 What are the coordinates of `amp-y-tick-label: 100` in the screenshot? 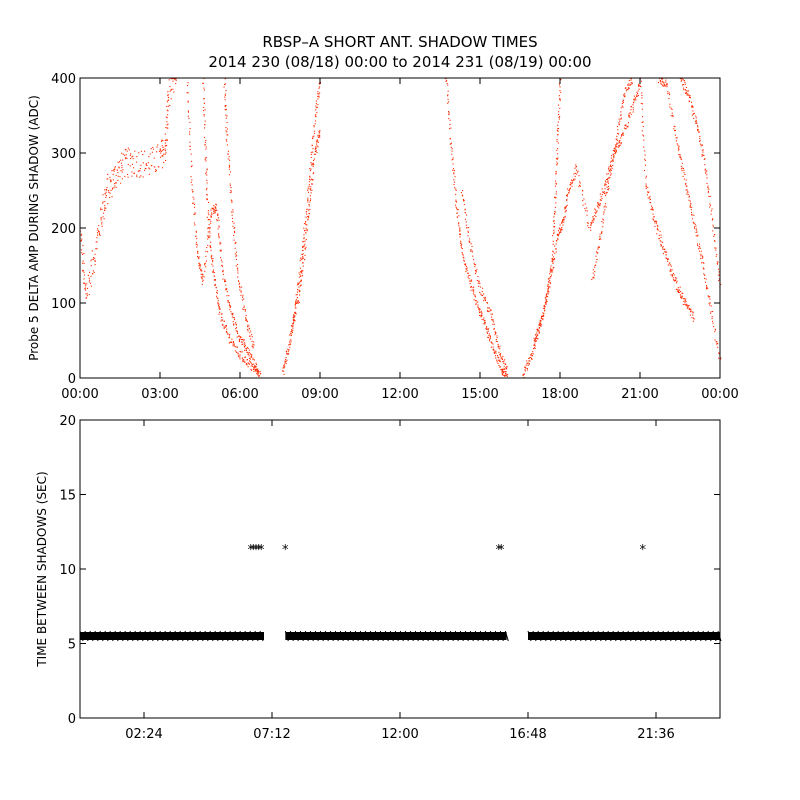 It's located at (63, 304).